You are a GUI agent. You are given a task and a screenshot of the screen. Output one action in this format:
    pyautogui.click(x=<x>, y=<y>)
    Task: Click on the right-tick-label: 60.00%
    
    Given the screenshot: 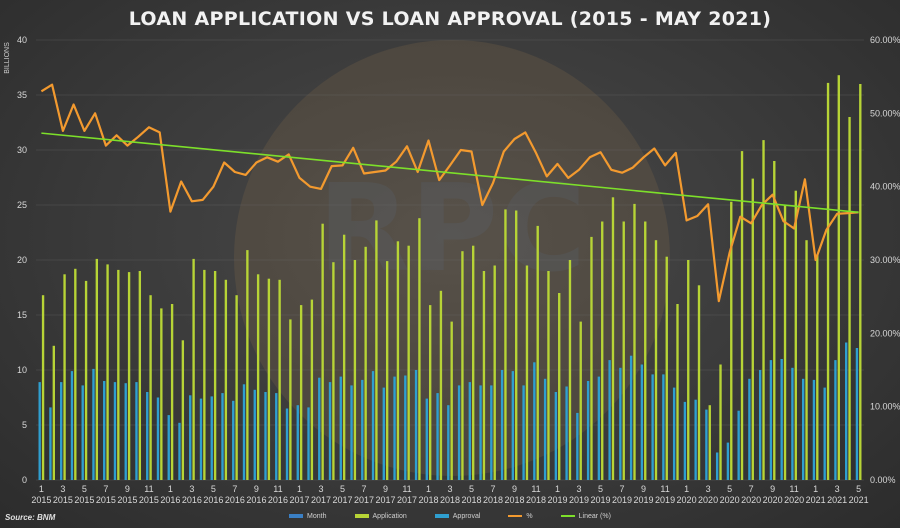 What is the action you would take?
    pyautogui.click(x=885, y=40)
    